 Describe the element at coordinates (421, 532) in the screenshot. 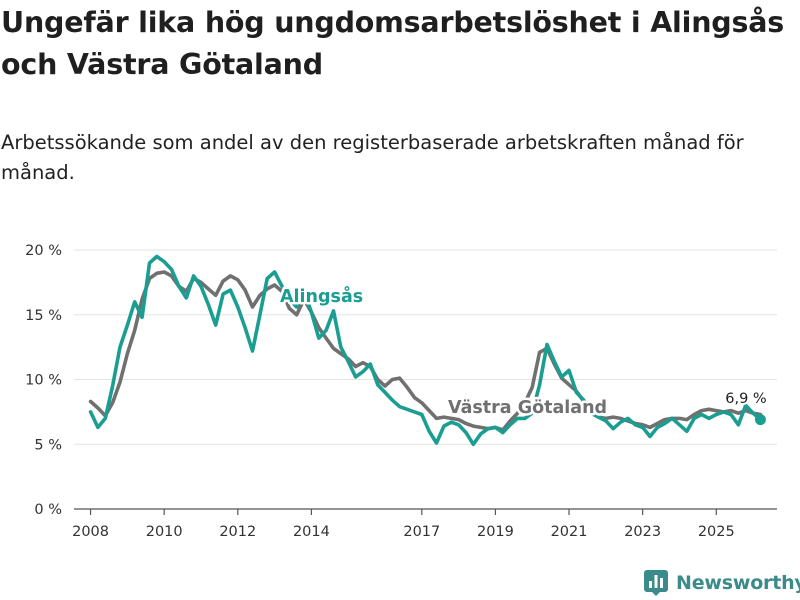

I see `x-tick-label: 2017` at that location.